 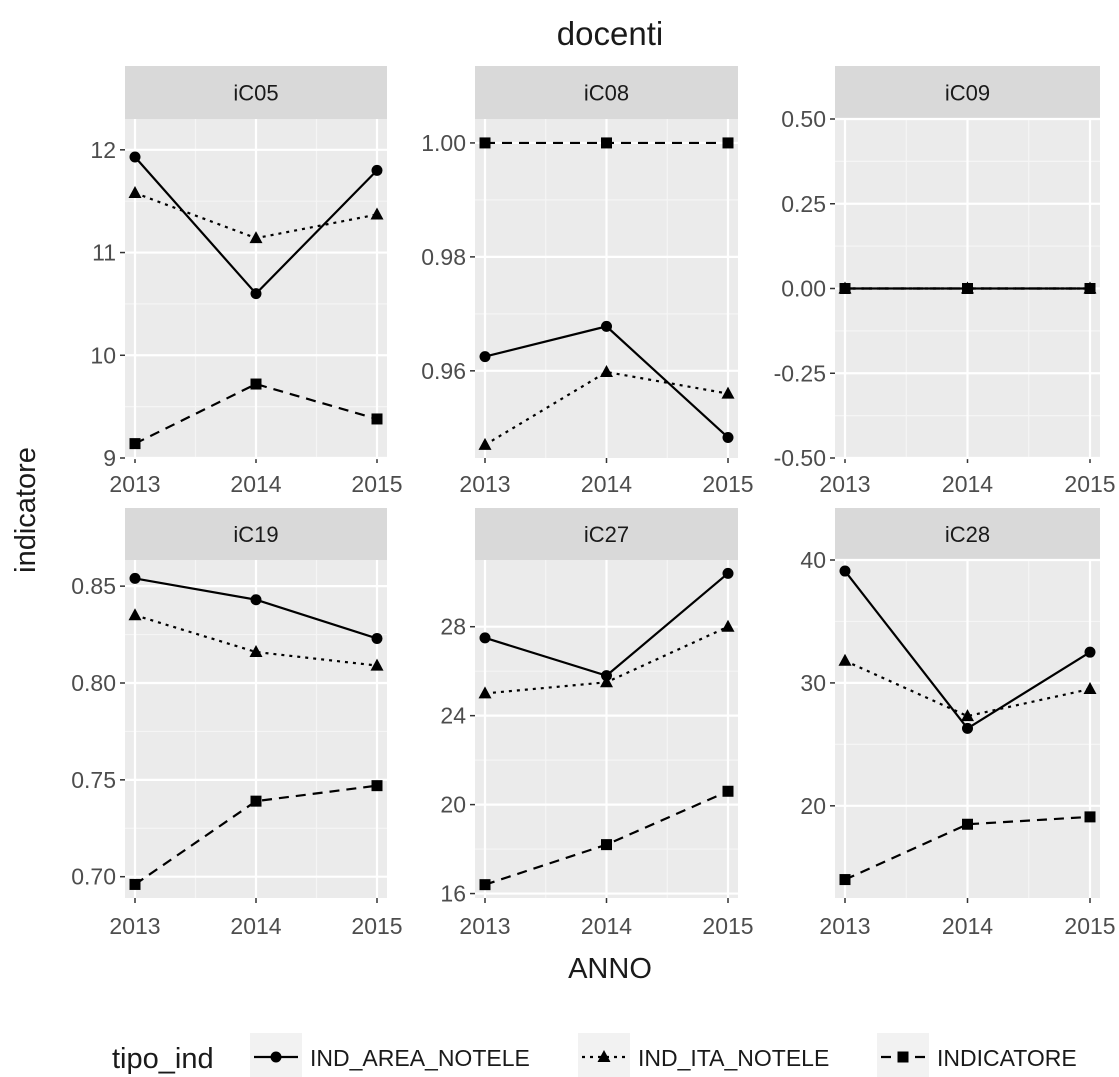 What do you see at coordinates (109, 458) in the screenshot?
I see `y-tick-label: 9` at bounding box center [109, 458].